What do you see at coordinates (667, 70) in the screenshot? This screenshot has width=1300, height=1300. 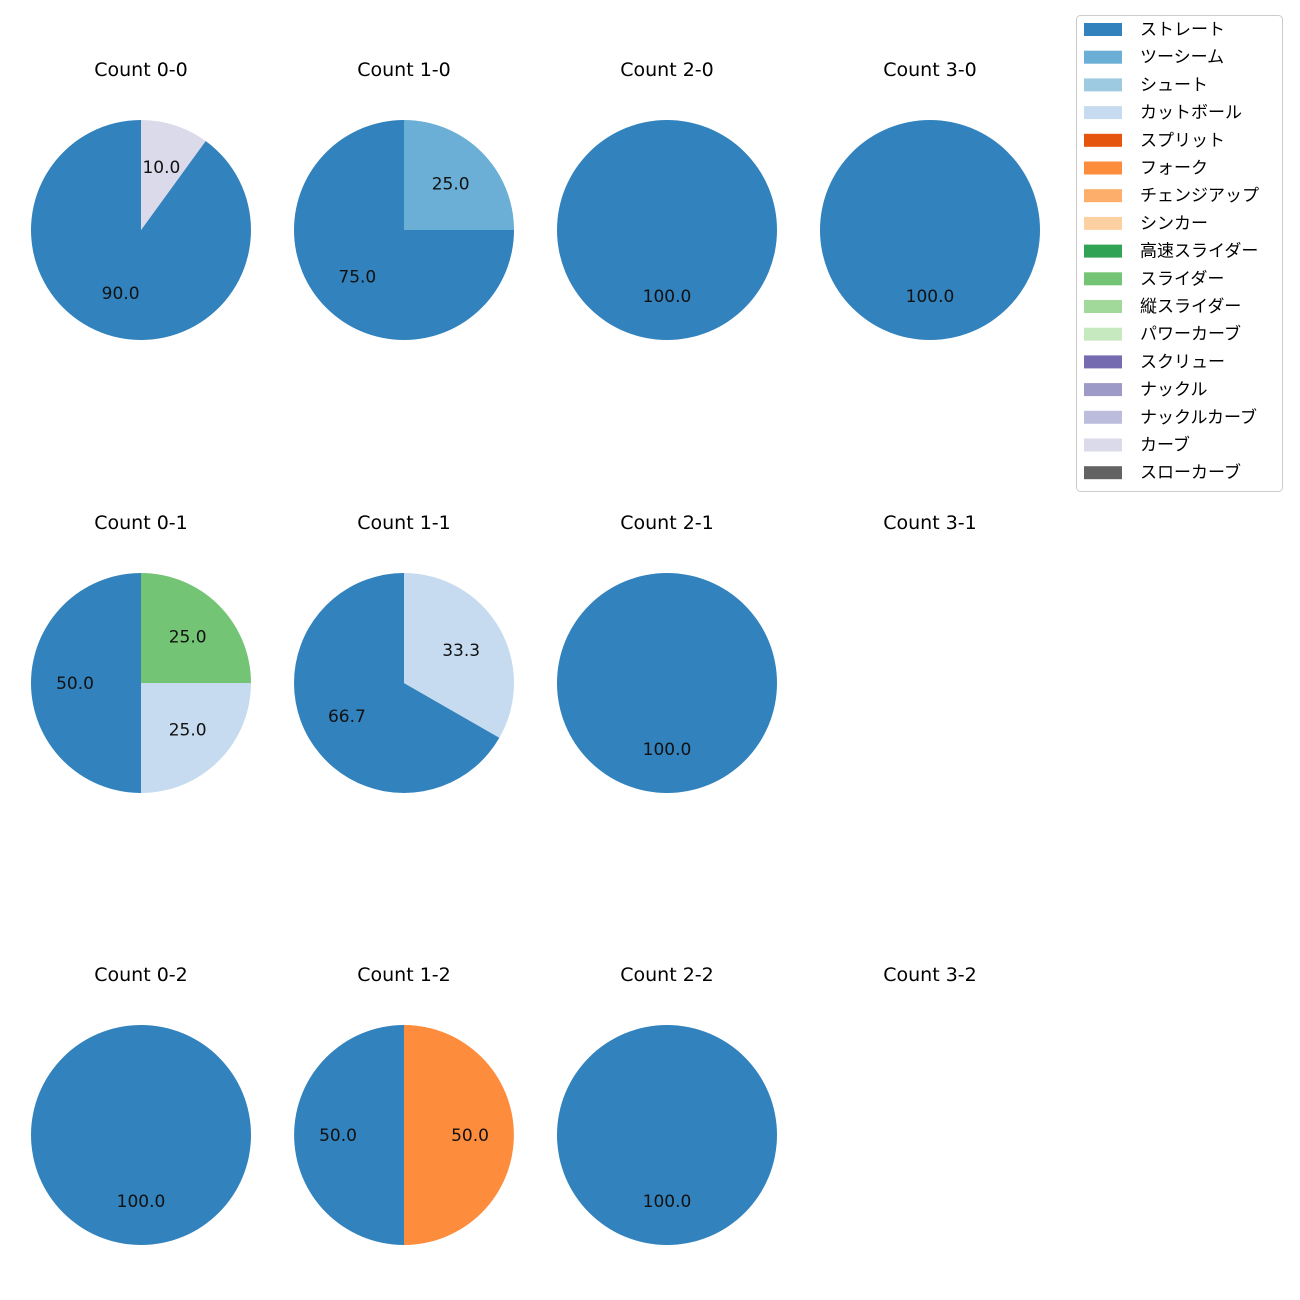 I see `pie-title: Count 2-0` at bounding box center [667, 70].